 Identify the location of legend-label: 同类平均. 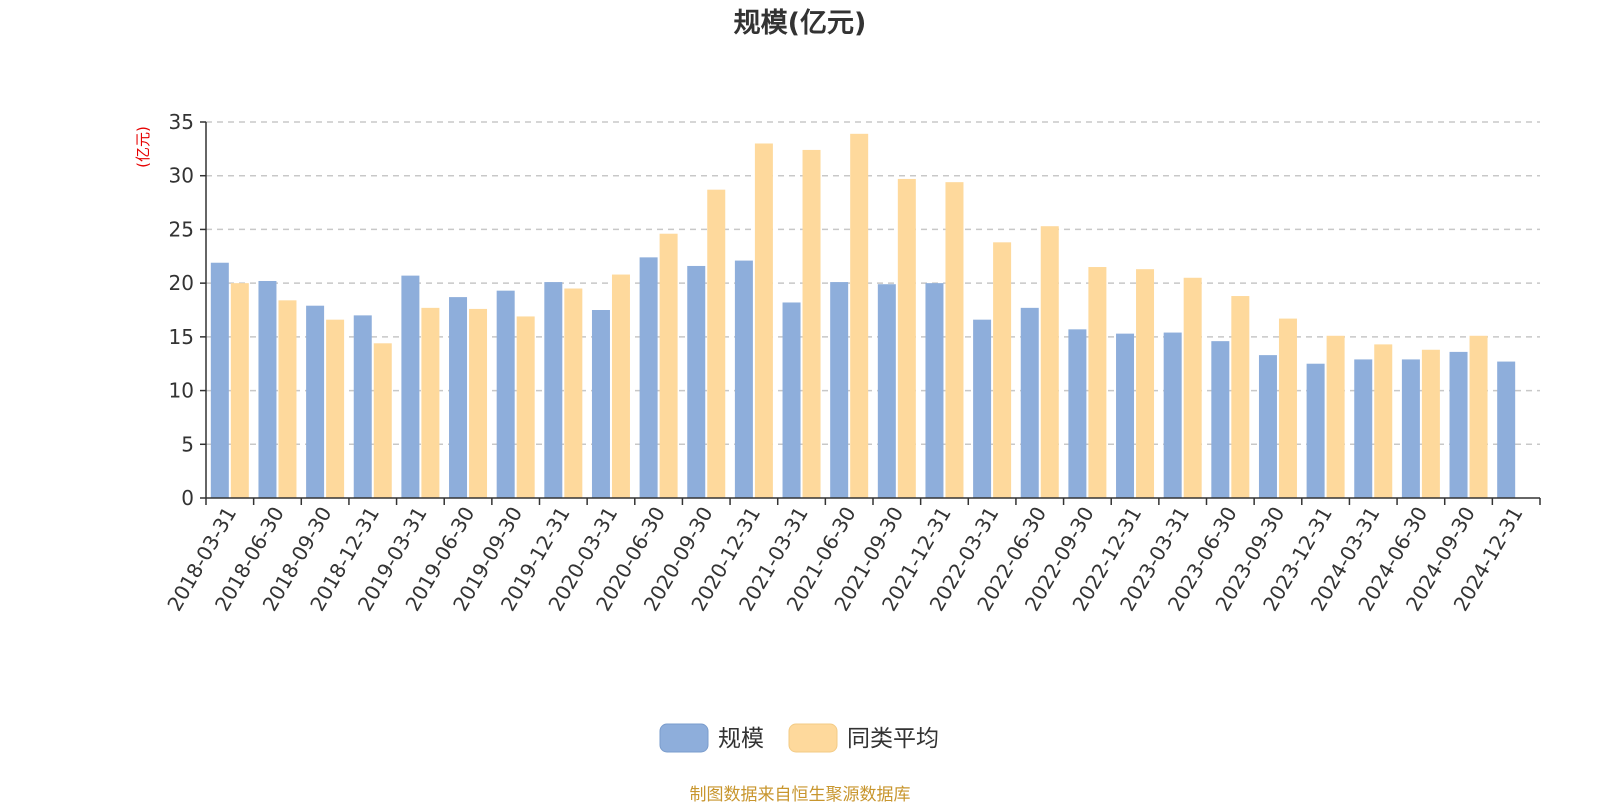
(893, 739).